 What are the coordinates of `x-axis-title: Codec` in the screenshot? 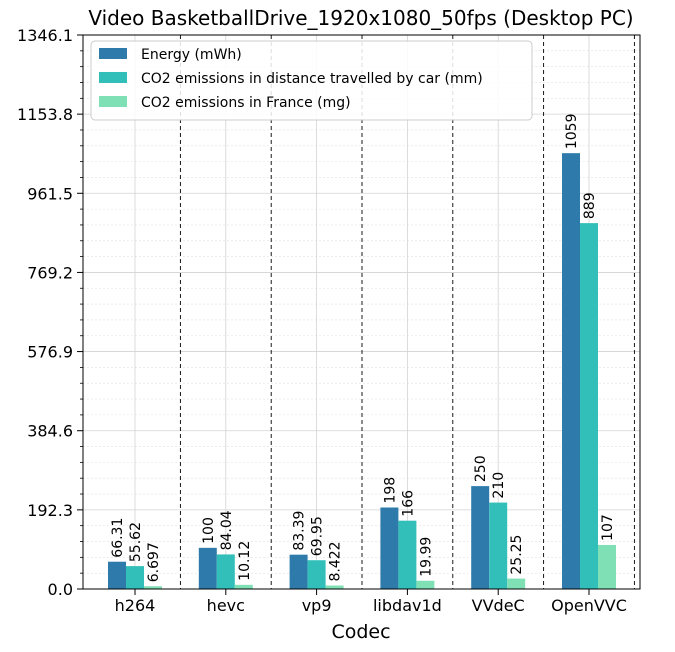 It's located at (360, 632).